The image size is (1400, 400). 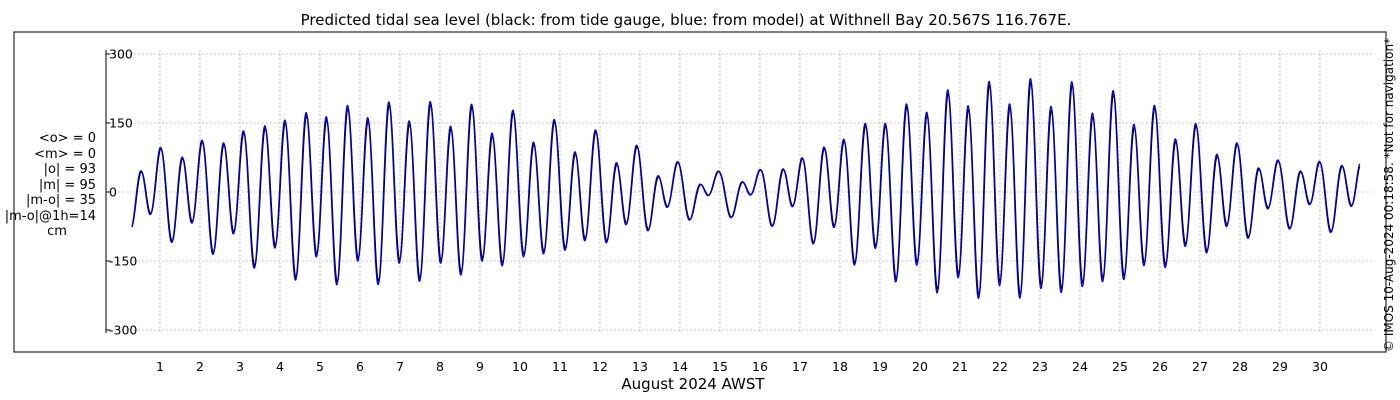 What do you see at coordinates (123, 330) in the screenshot?
I see `y-tick-label: -300` at bounding box center [123, 330].